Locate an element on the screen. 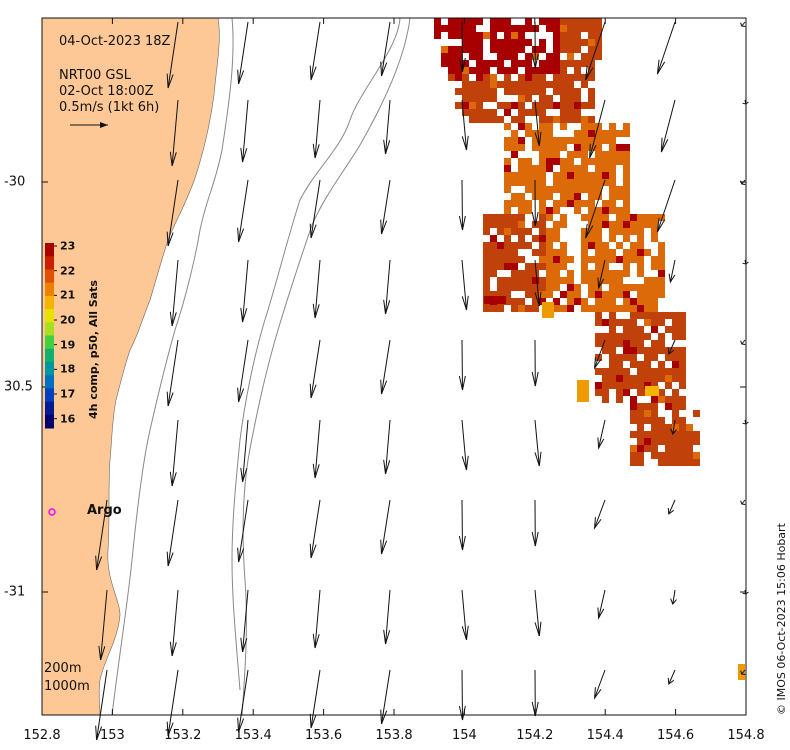 This screenshot has height=750, width=790. x-tick-label: 154.2 is located at coordinates (535, 735).